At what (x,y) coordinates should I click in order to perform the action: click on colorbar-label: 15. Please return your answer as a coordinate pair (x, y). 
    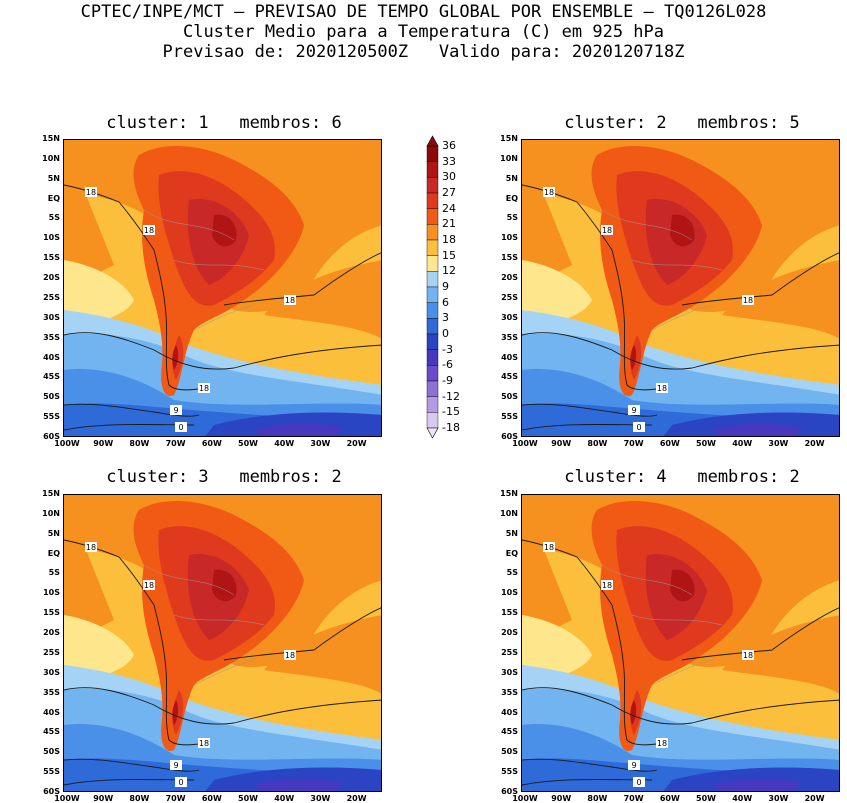
    Looking at the image, I should click on (449, 255).